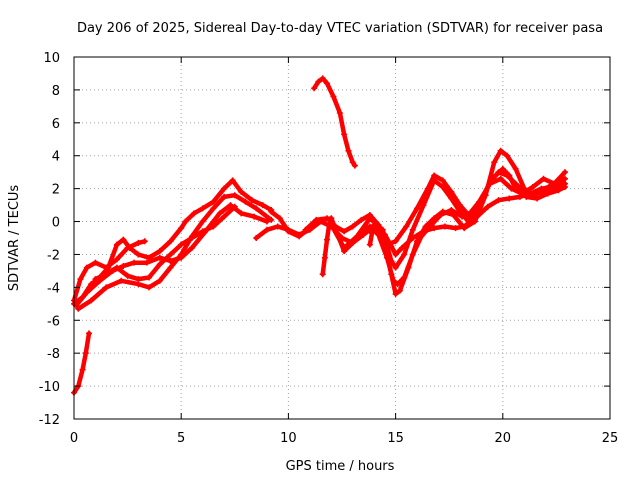  I want to click on series-line, so click(334, 122).